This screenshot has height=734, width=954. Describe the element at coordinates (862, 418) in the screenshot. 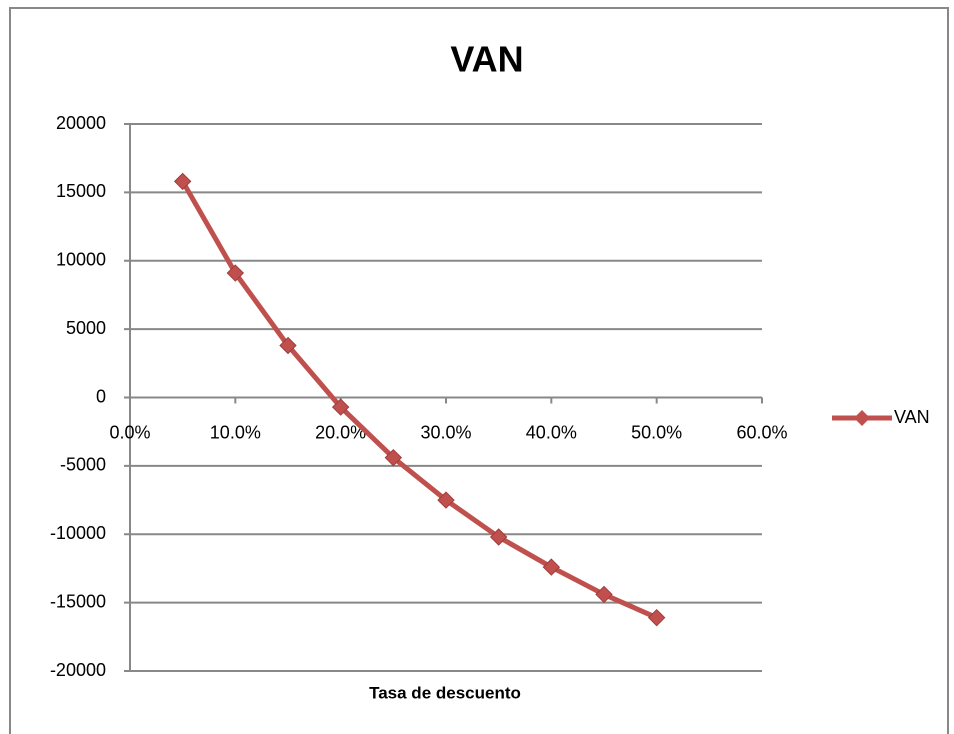

I see `legend-marker` at that location.